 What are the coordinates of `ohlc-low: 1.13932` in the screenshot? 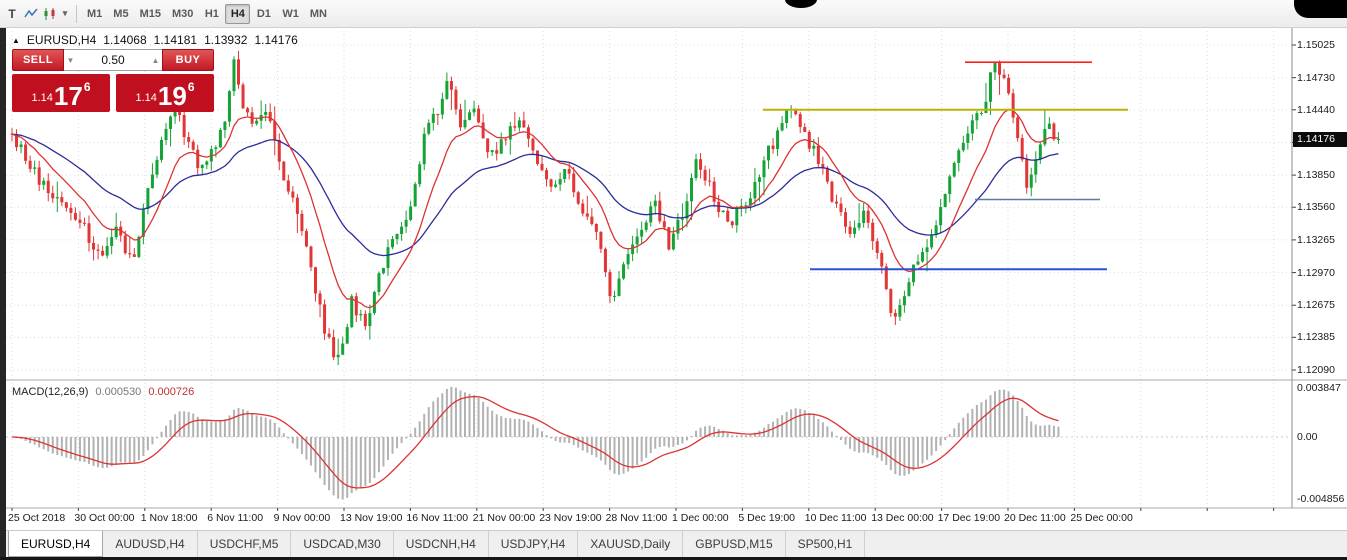 It's located at (226, 40).